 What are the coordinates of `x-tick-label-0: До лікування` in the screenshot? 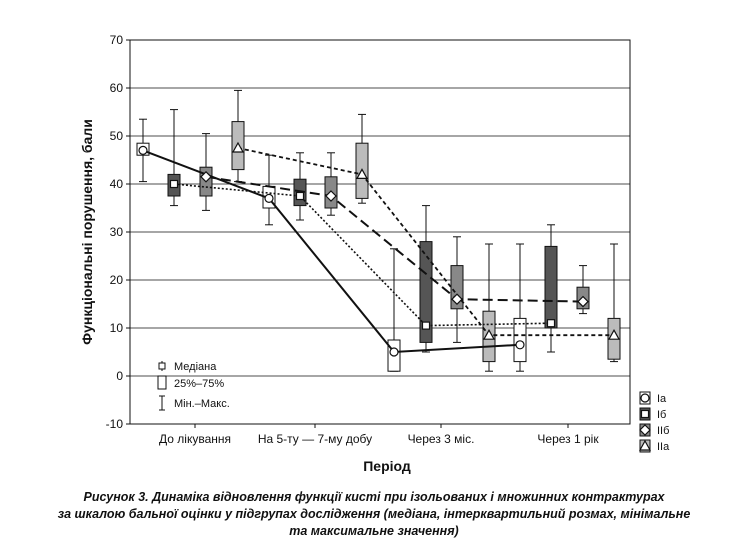 It's located at (195, 439).